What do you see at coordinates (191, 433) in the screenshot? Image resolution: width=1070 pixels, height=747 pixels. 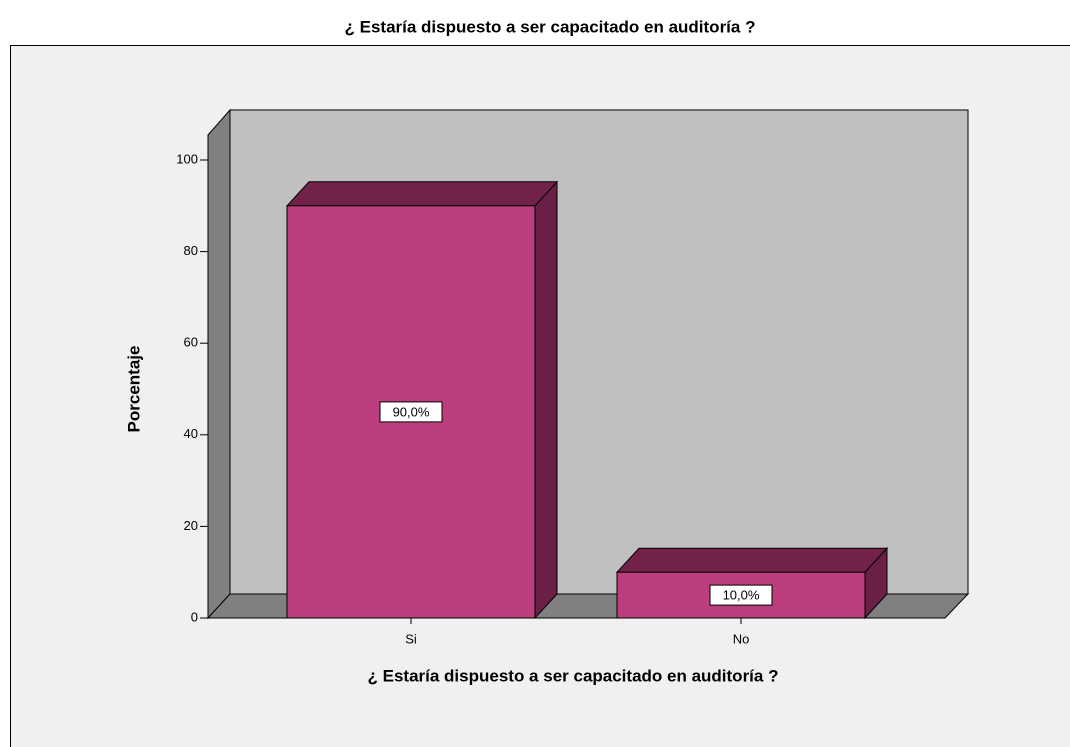 I see `y-tick-label: 40` at bounding box center [191, 433].